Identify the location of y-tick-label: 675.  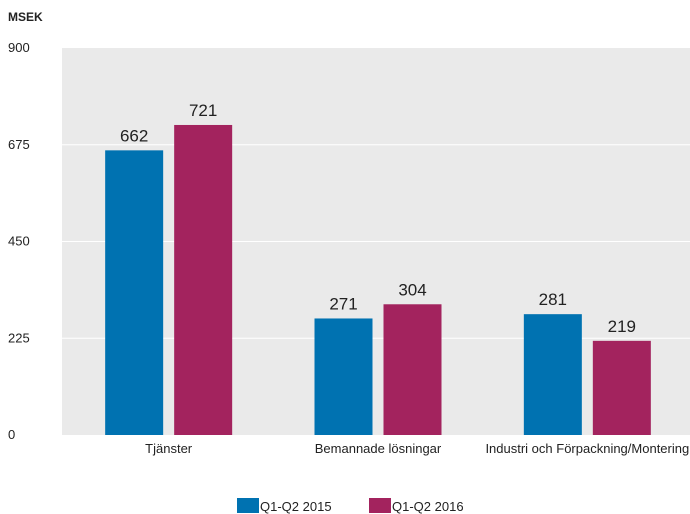
(19, 144).